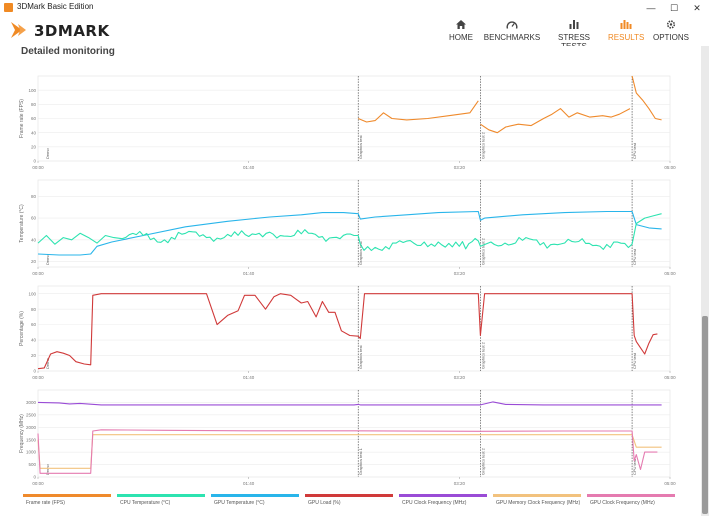 The height and width of the screenshot is (516, 710). What do you see at coordinates (32, 464) in the screenshot?
I see `y-tick-label: 500` at bounding box center [32, 464].